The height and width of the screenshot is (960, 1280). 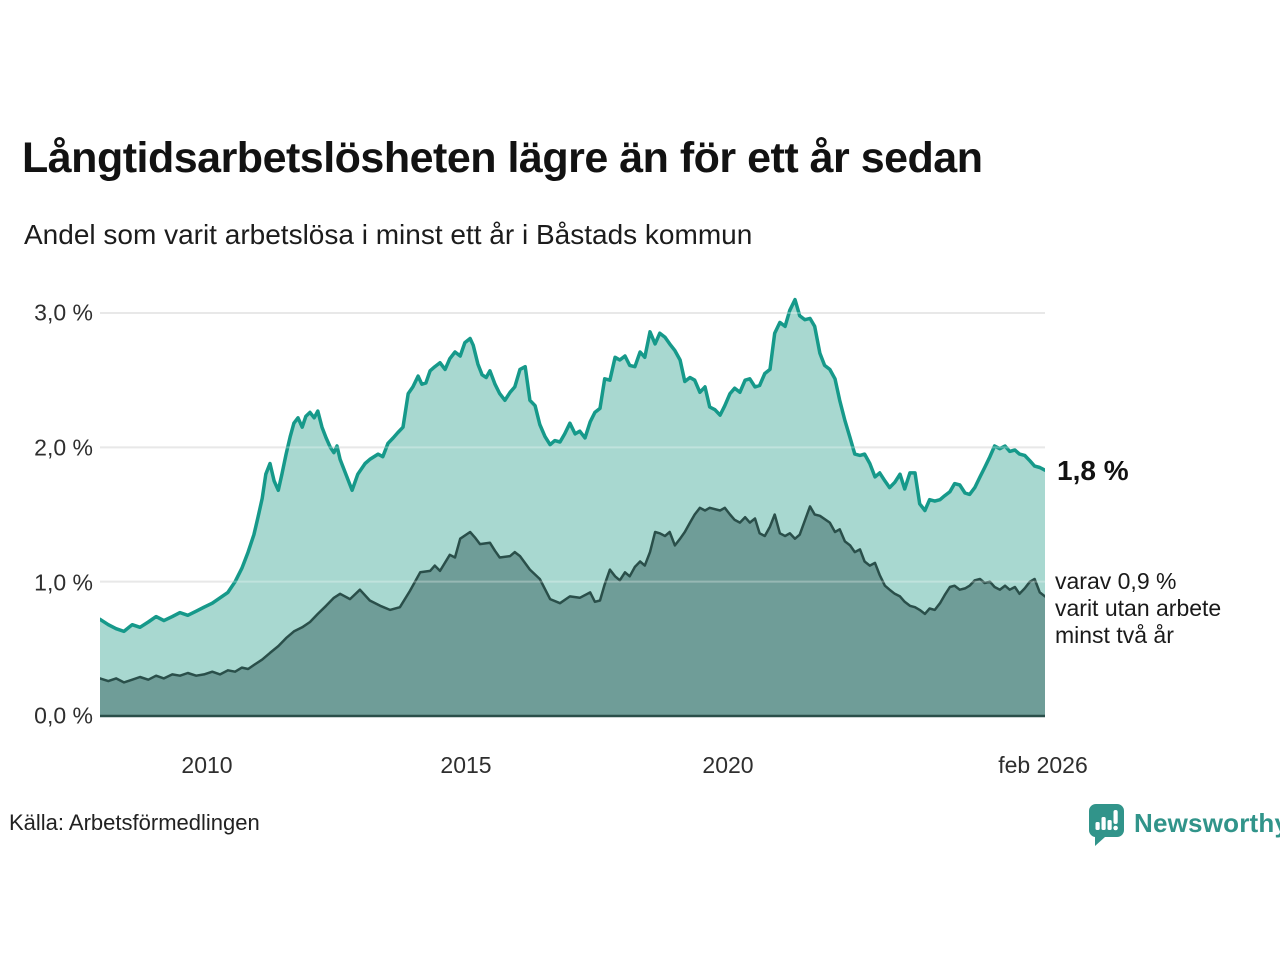 What do you see at coordinates (1114, 635) in the screenshot?
I see `two-year-note-line-3: minst två år` at bounding box center [1114, 635].